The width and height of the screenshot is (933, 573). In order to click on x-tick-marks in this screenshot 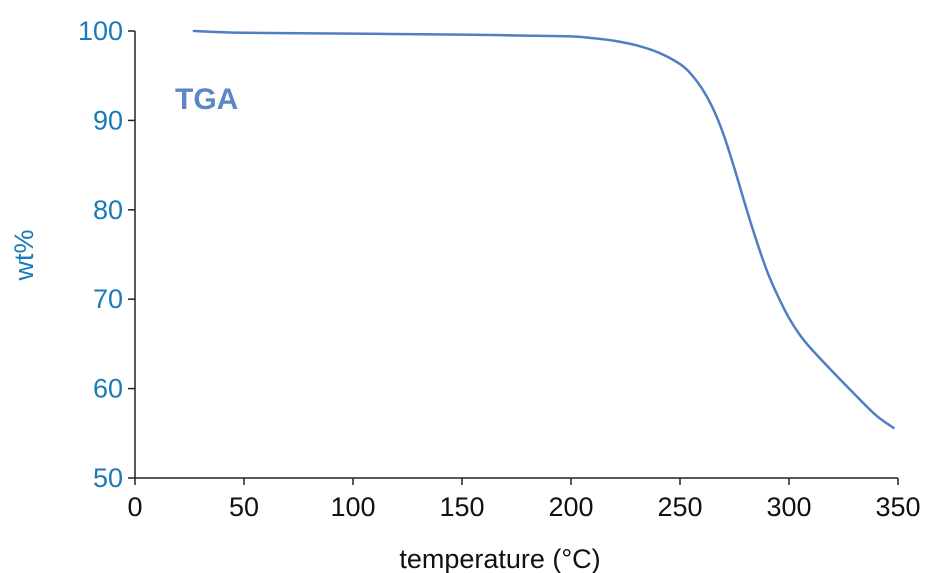, I will do `click(516, 481)`.